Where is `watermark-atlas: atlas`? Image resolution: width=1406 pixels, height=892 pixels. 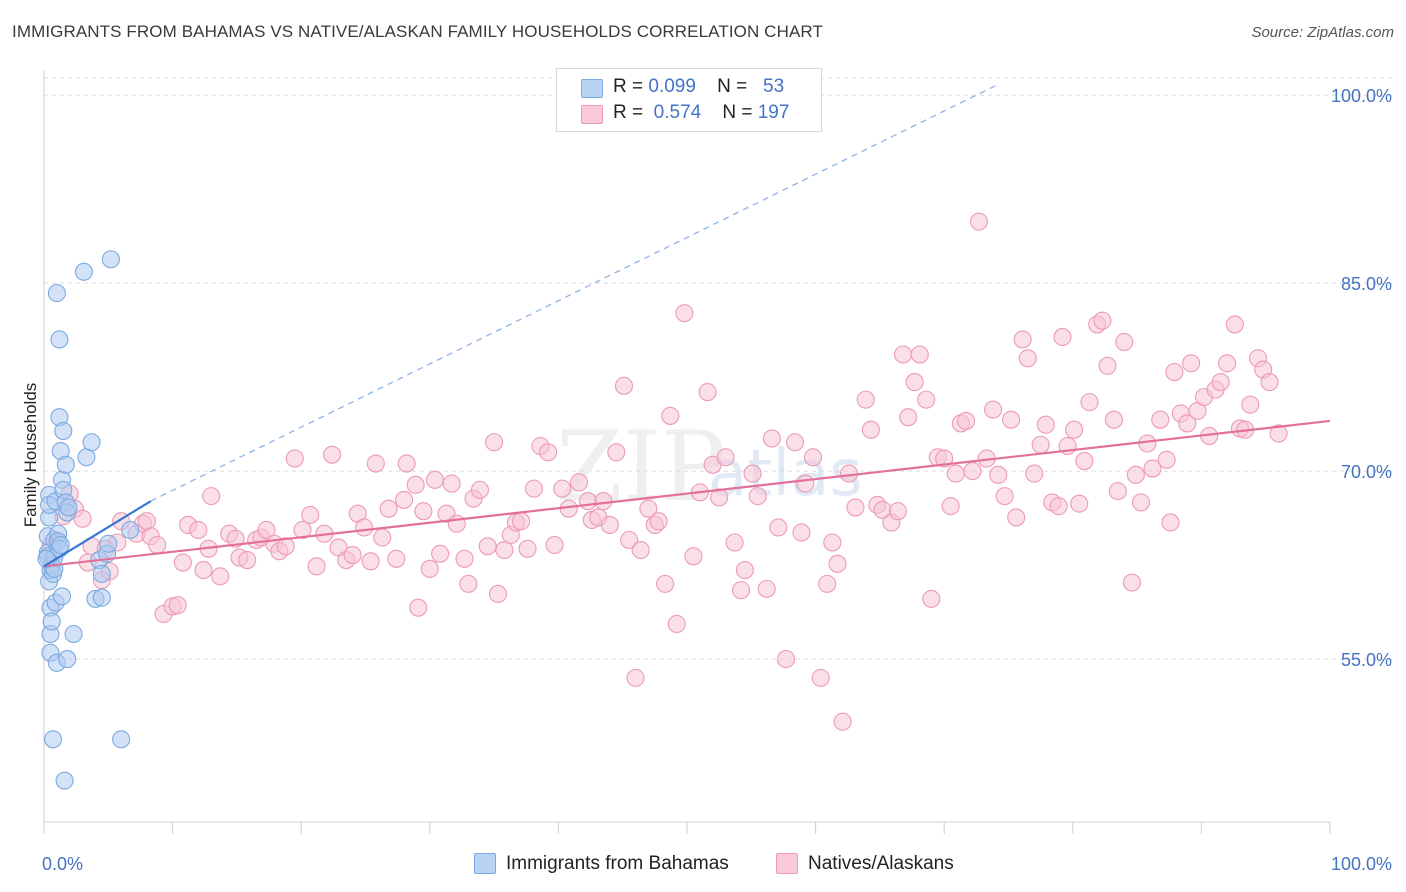 watermark-atlas: atlas is located at coordinates (785, 474).